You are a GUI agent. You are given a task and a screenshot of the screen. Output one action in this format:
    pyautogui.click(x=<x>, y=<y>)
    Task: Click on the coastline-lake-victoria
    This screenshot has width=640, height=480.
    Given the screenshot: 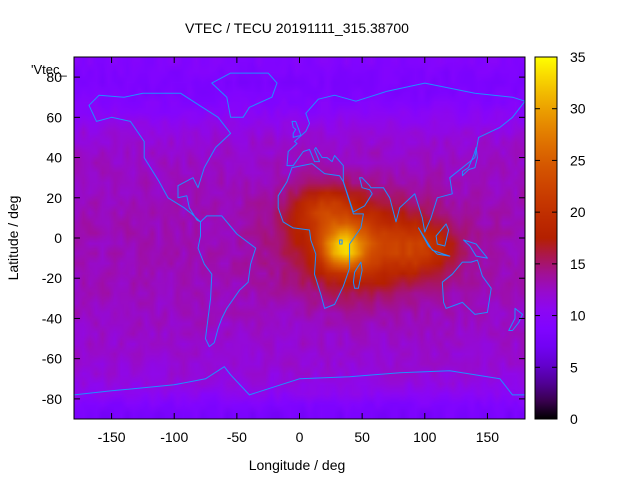 What is the action you would take?
    pyautogui.click(x=341, y=242)
    